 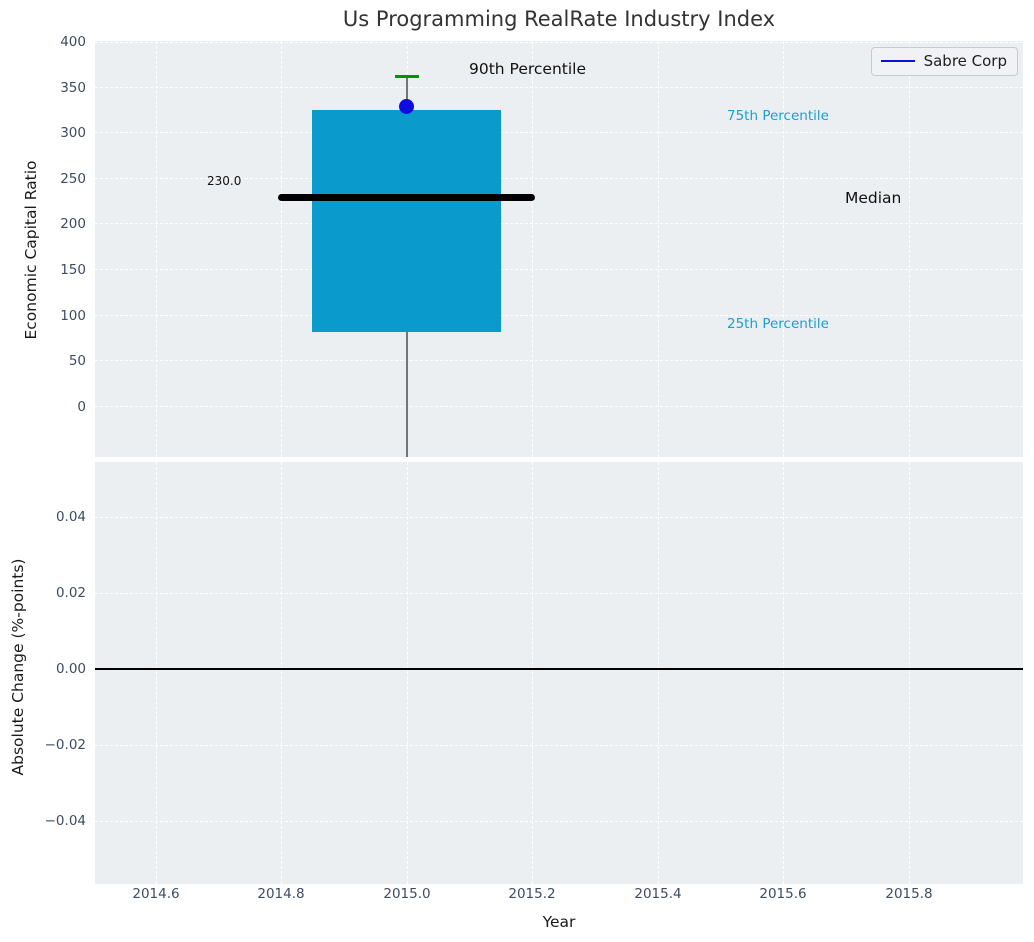 What do you see at coordinates (65, 821) in the screenshot?
I see `y-tick-label: −0.04` at bounding box center [65, 821].